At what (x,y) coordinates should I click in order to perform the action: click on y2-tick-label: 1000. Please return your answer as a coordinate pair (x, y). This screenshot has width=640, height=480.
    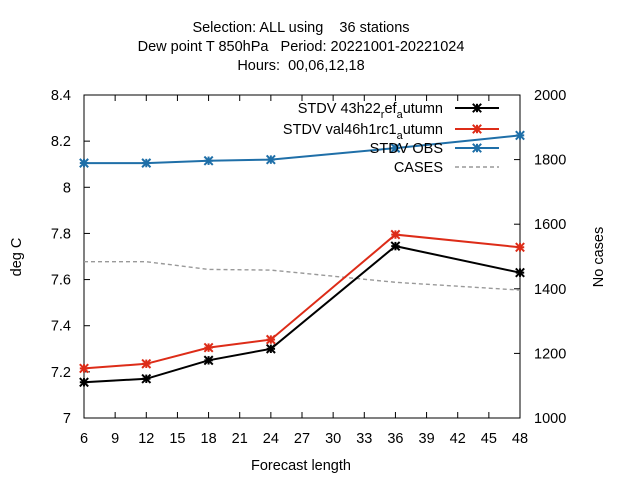
    Looking at the image, I should click on (550, 419).